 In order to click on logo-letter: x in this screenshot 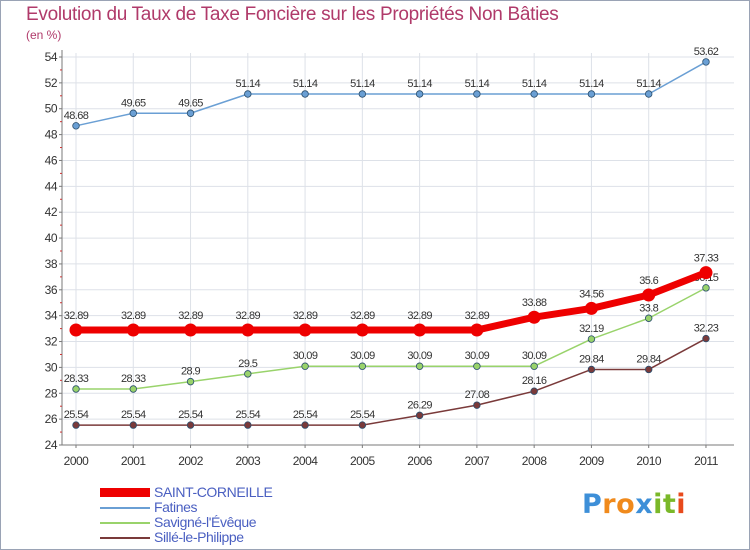, I will do `click(644, 504)`.